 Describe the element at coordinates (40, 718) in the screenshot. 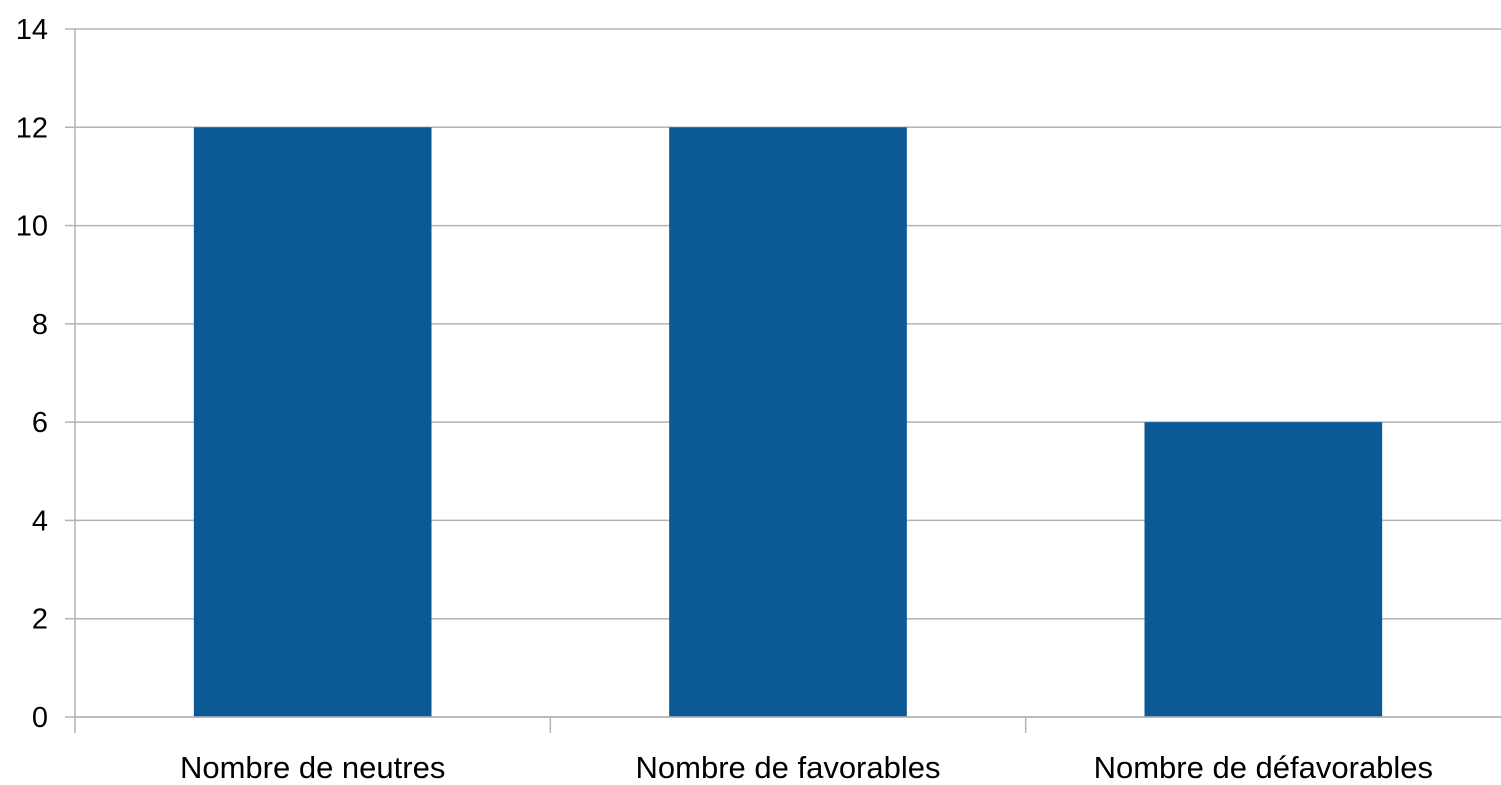

I see `y-tick-label: 0` at that location.